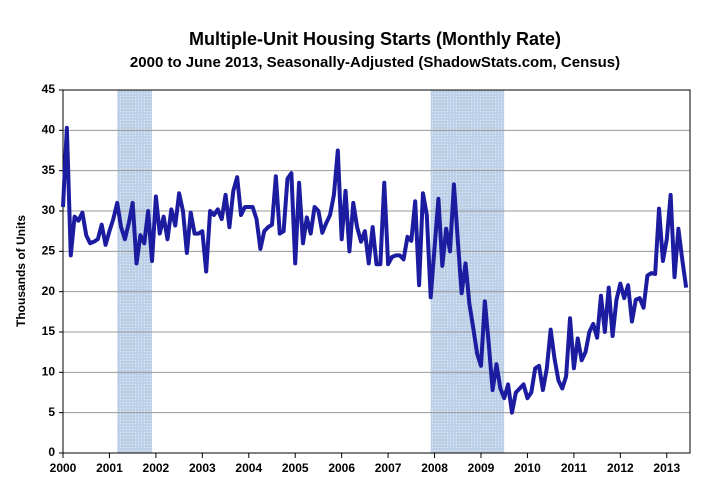  What do you see at coordinates (135, 271) in the screenshot?
I see `recession-shade` at bounding box center [135, 271].